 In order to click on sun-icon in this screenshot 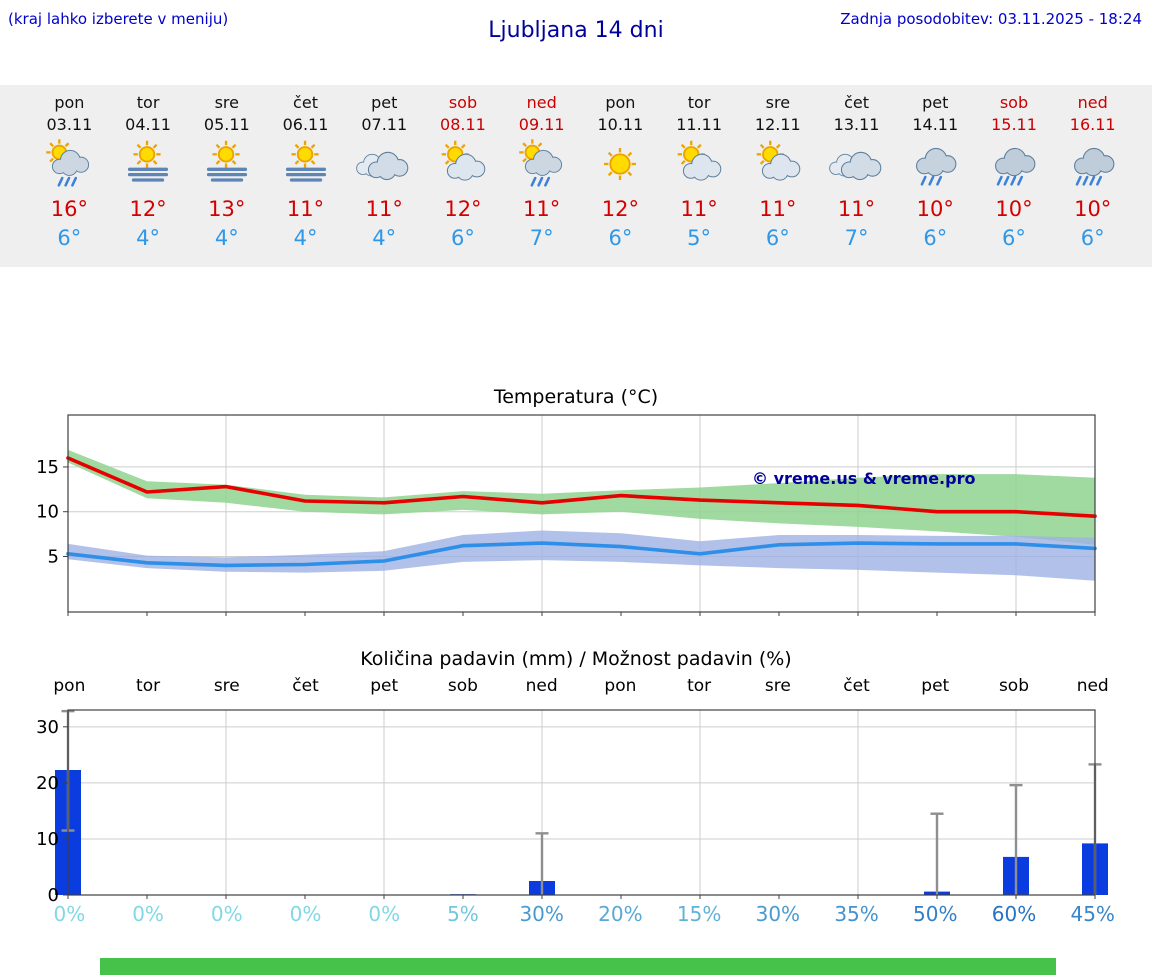, I will do `click(620, 165)`.